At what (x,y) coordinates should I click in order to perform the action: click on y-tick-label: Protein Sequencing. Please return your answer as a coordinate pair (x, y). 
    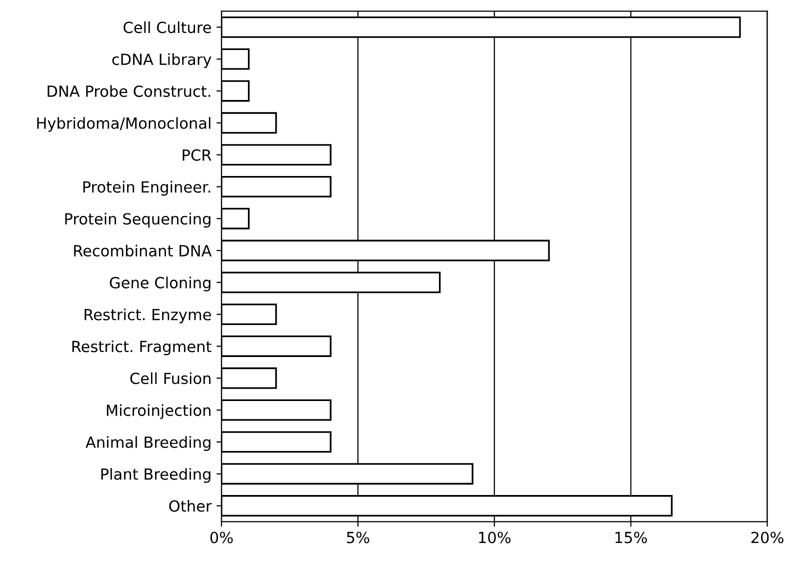
    Looking at the image, I should click on (137, 220).